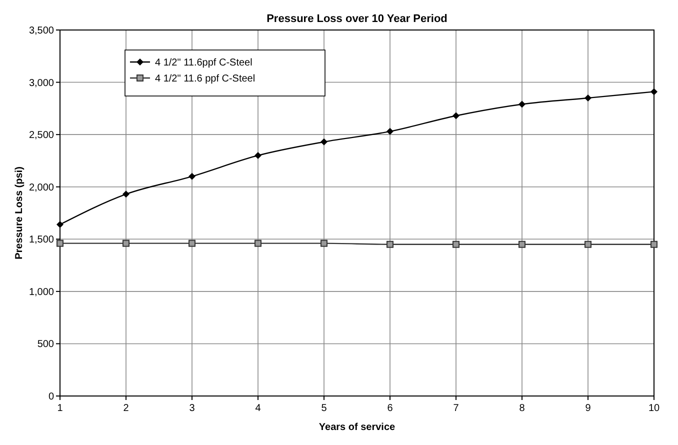  I want to click on x-tick-label: 9, so click(588, 408).